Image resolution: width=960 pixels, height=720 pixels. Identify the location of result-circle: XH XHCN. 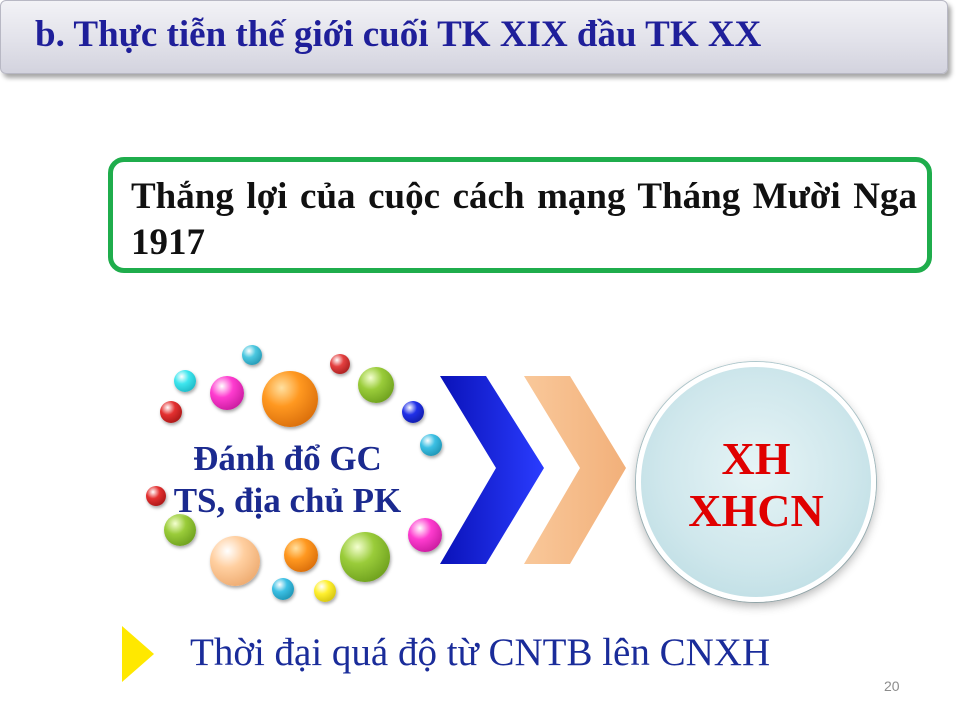
(756, 482).